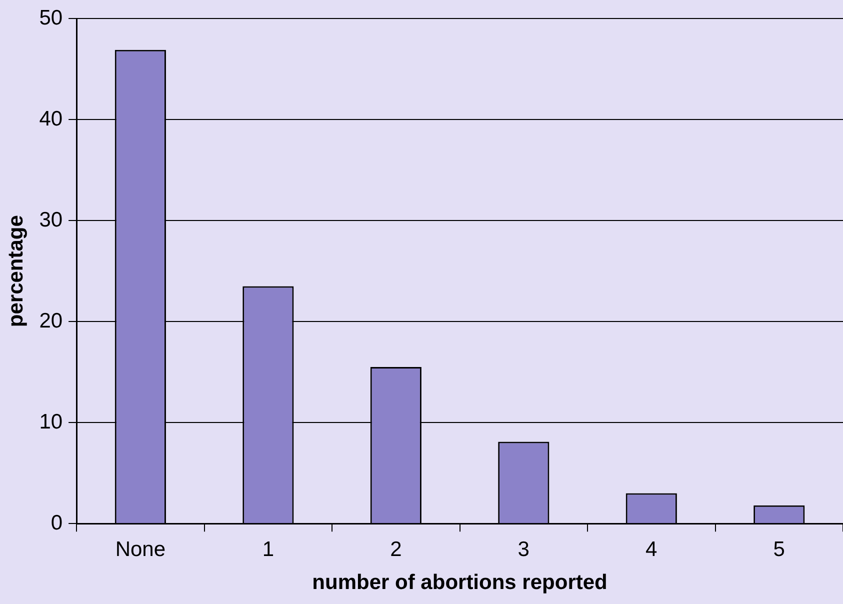  I want to click on x-tick-label: 4, so click(652, 549).